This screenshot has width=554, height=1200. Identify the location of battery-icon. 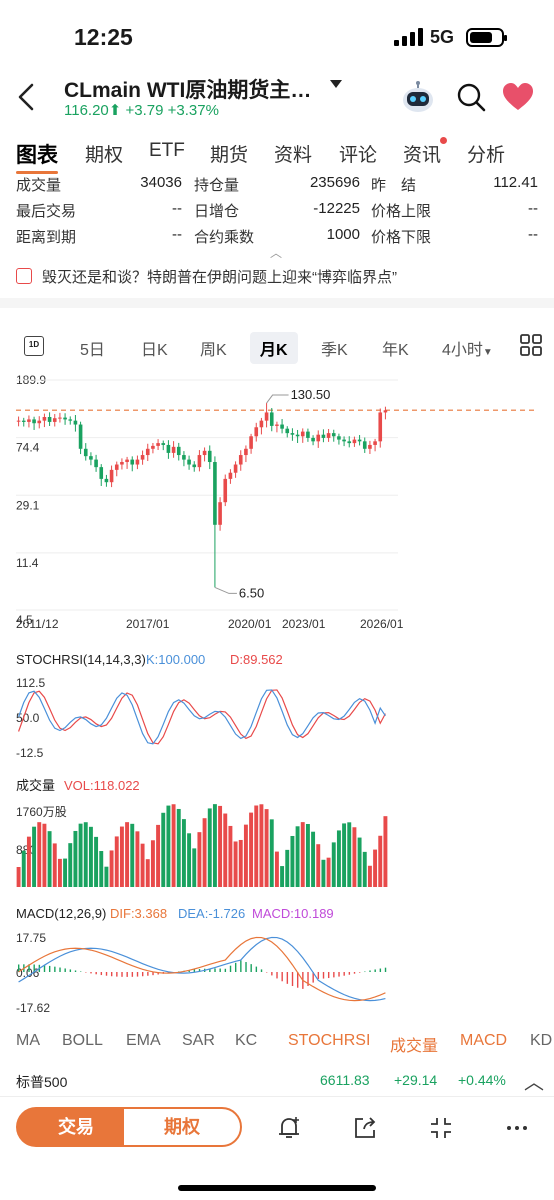
(486, 37).